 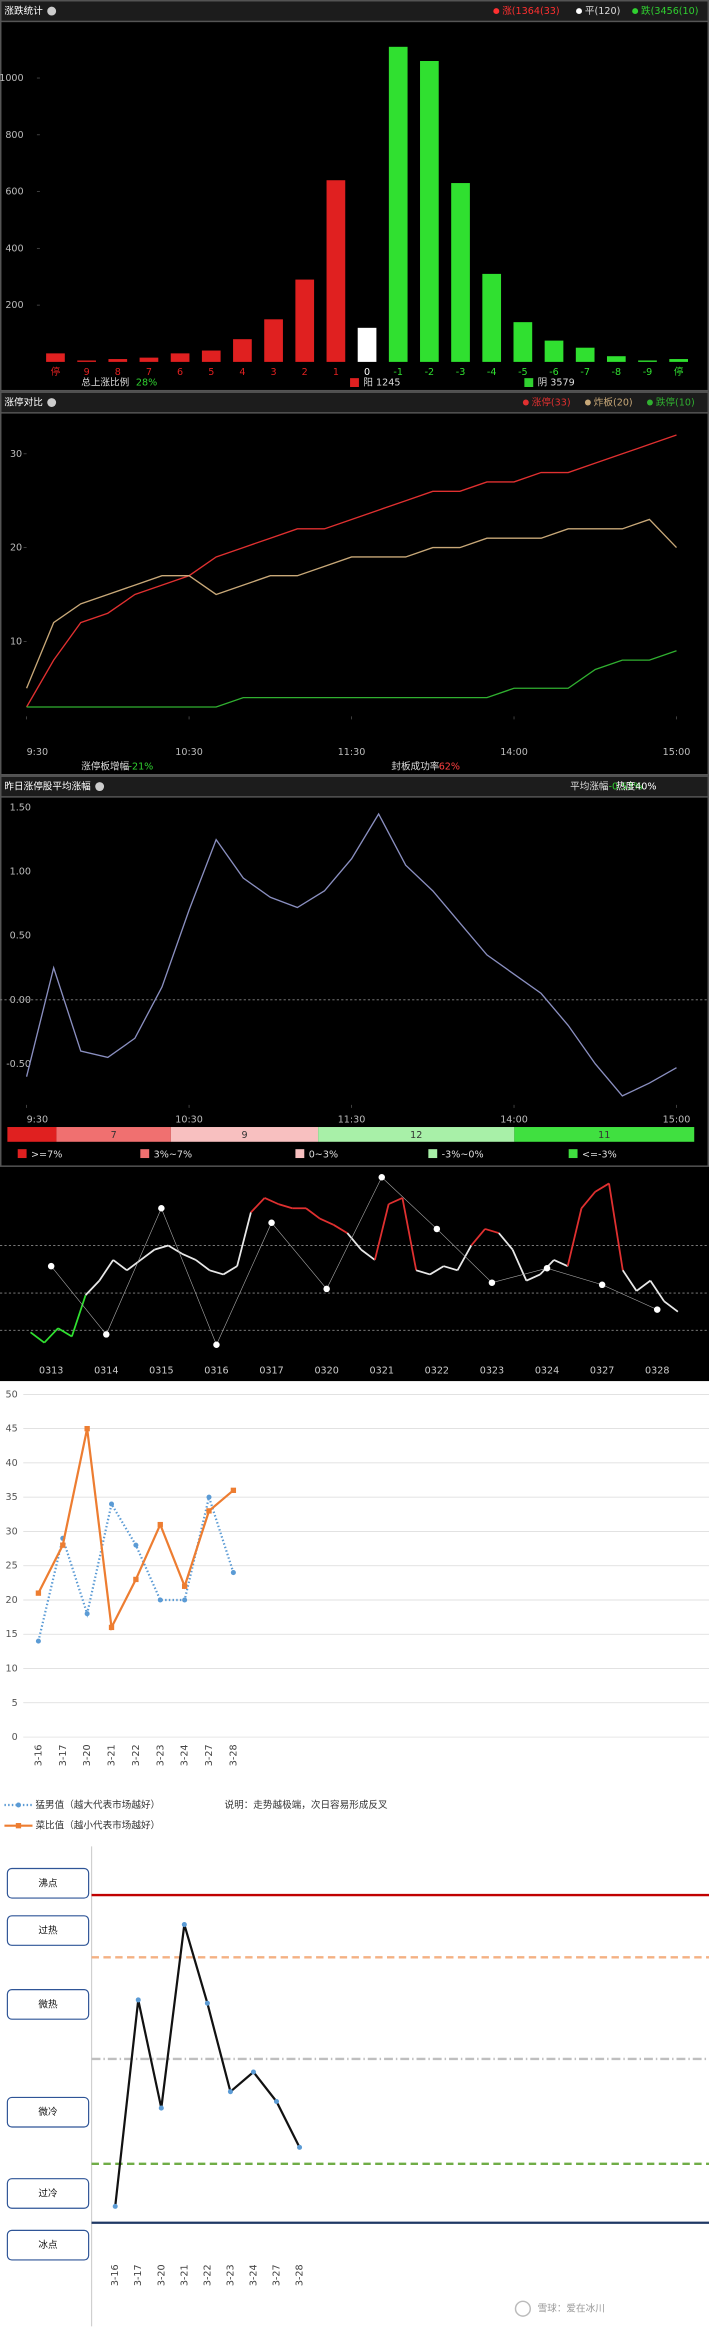 I want to click on y-tick-label: 0.50, so click(x=20, y=936).